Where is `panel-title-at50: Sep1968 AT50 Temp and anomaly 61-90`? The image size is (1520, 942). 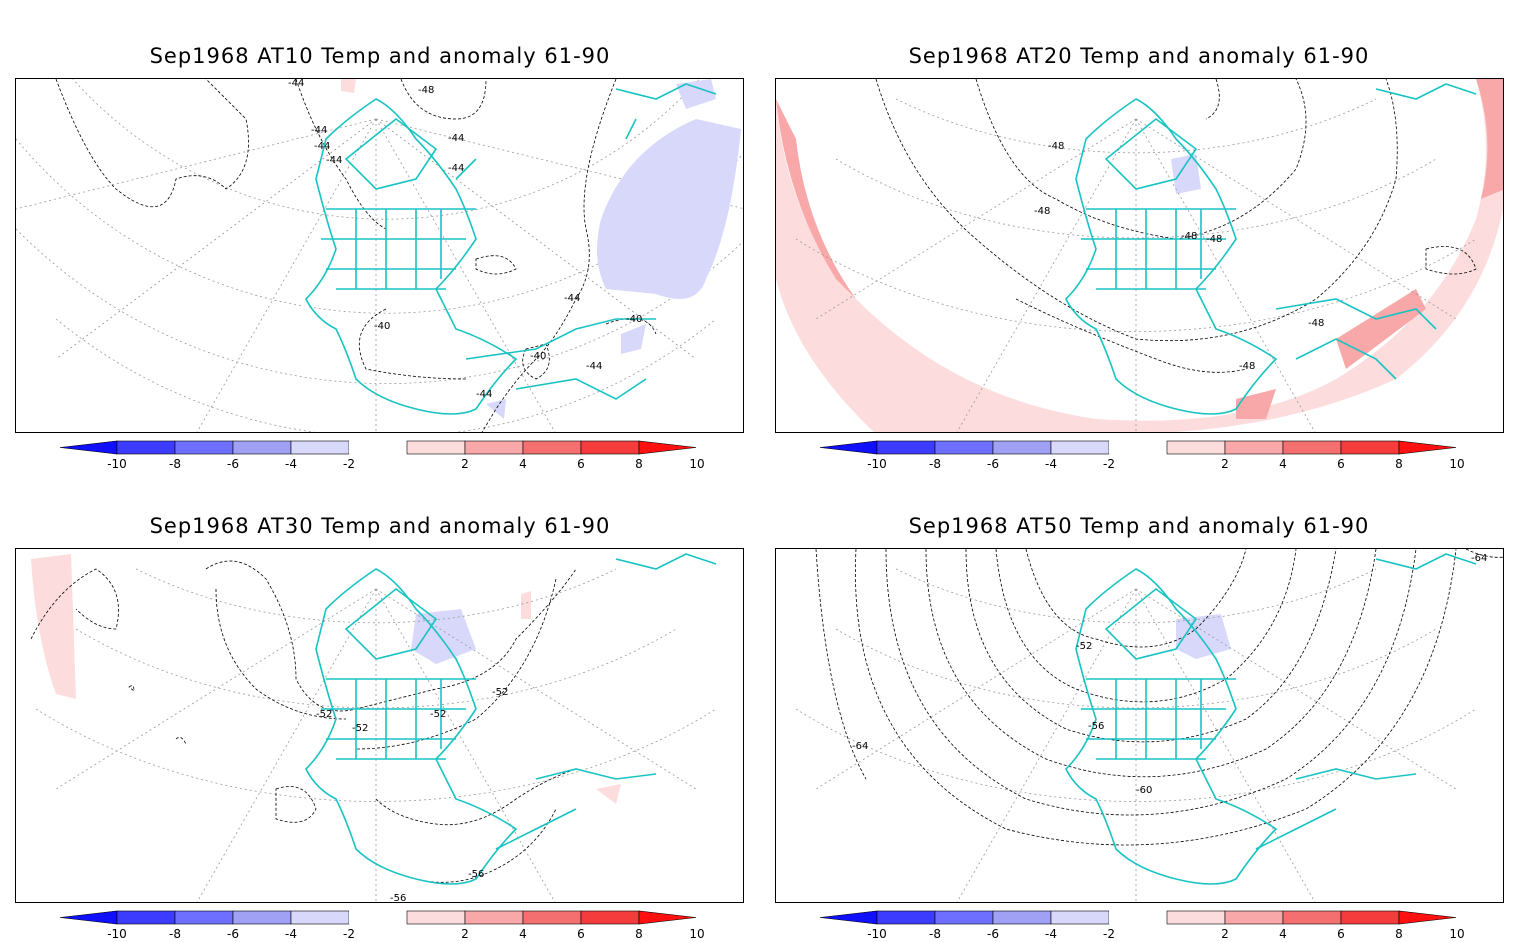 panel-title-at50: Sep1968 AT50 Temp and anomaly 61-90 is located at coordinates (1139, 526).